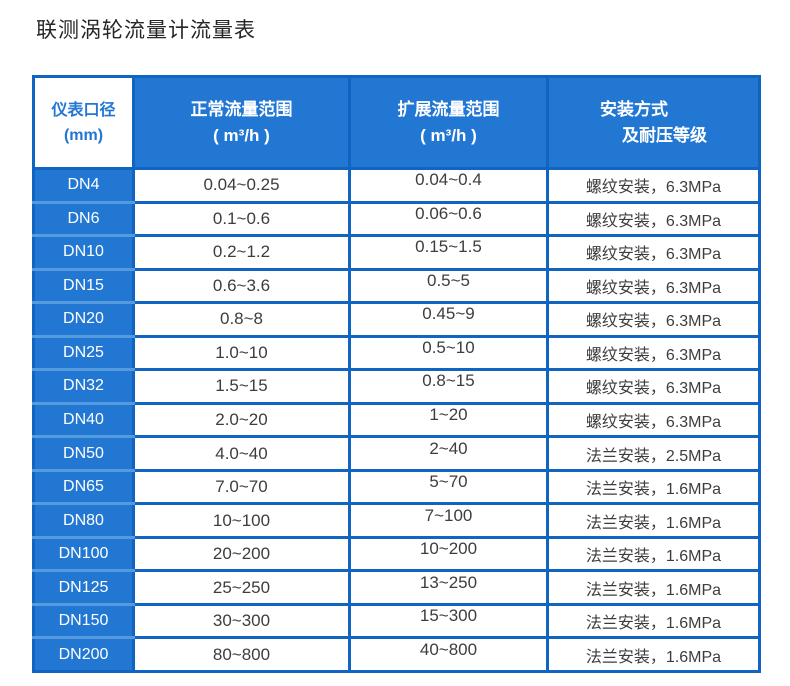 Image resolution: width=790 pixels, height=686 pixels. Describe the element at coordinates (83, 621) in the screenshot. I see `diameter-value: DN150` at that location.